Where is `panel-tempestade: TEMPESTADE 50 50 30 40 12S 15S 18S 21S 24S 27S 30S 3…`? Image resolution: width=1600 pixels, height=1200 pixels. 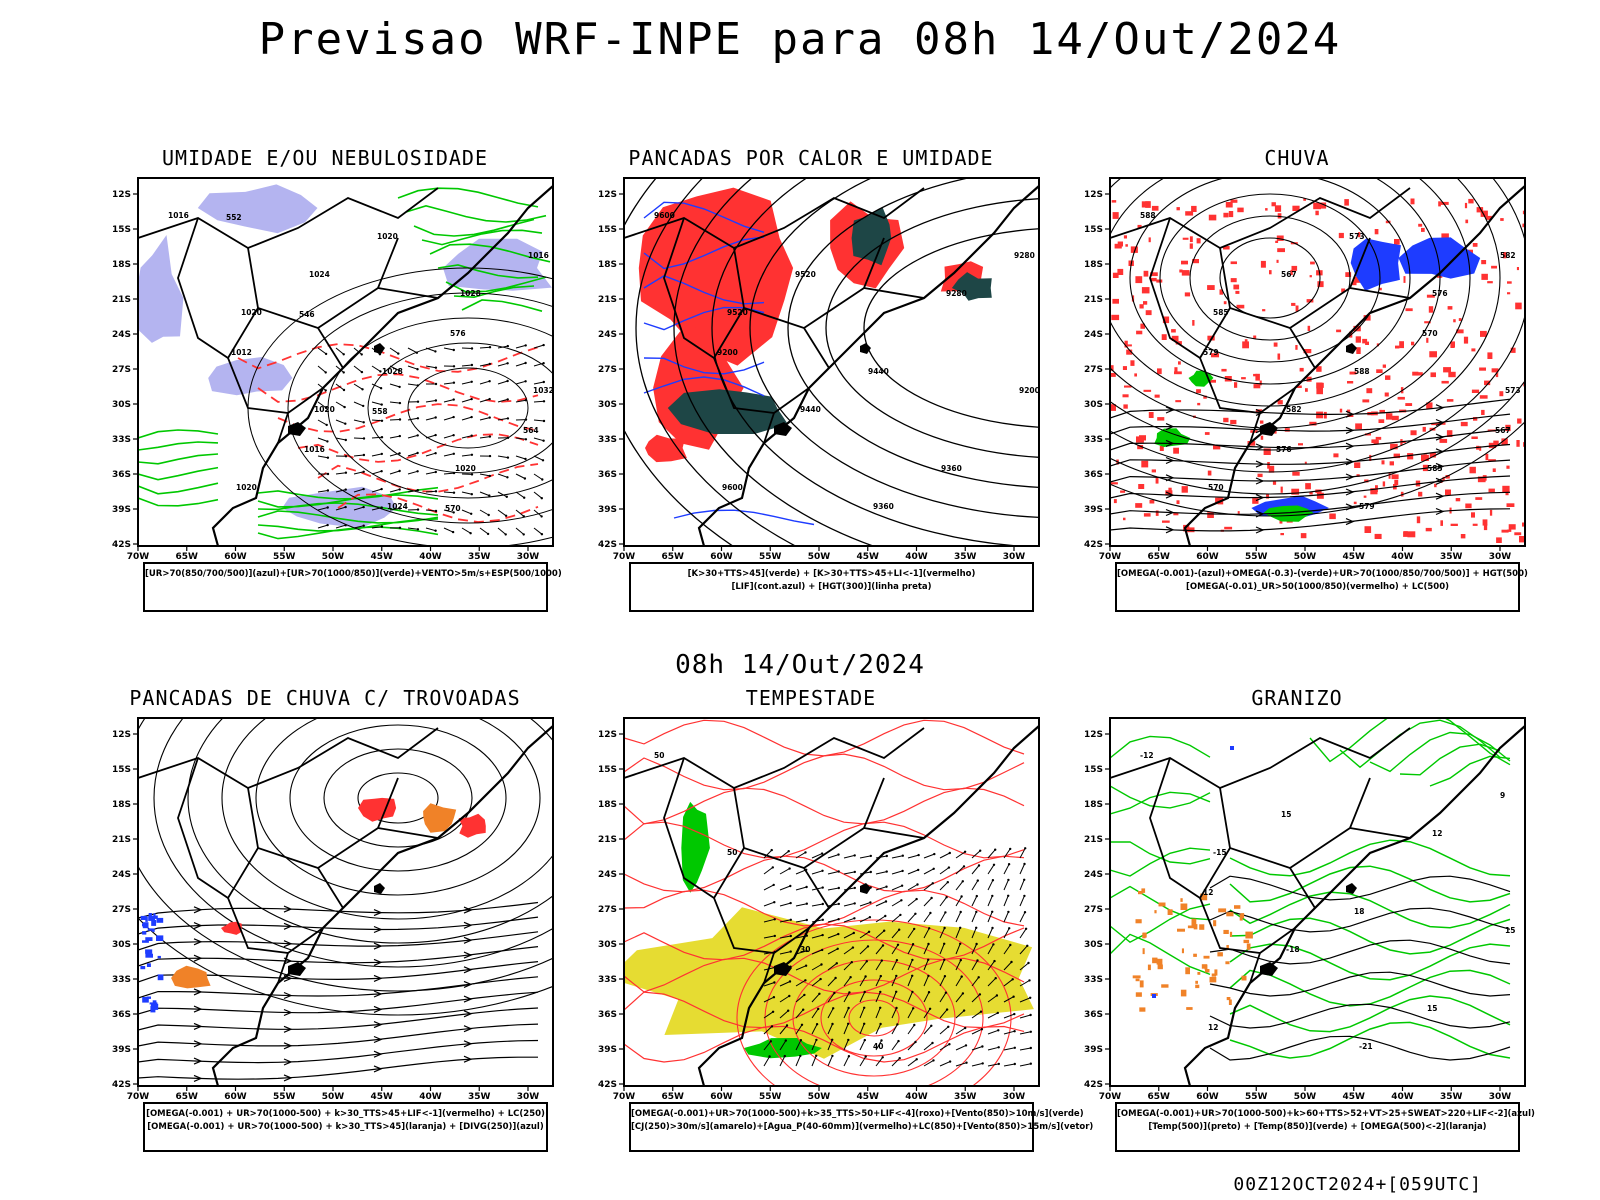
panel-tempestade: TEMPESTADE 50 50 30 40 12S 15S 18S 21S 24S 27S 30S 3… is located at coordinates (834, 926).